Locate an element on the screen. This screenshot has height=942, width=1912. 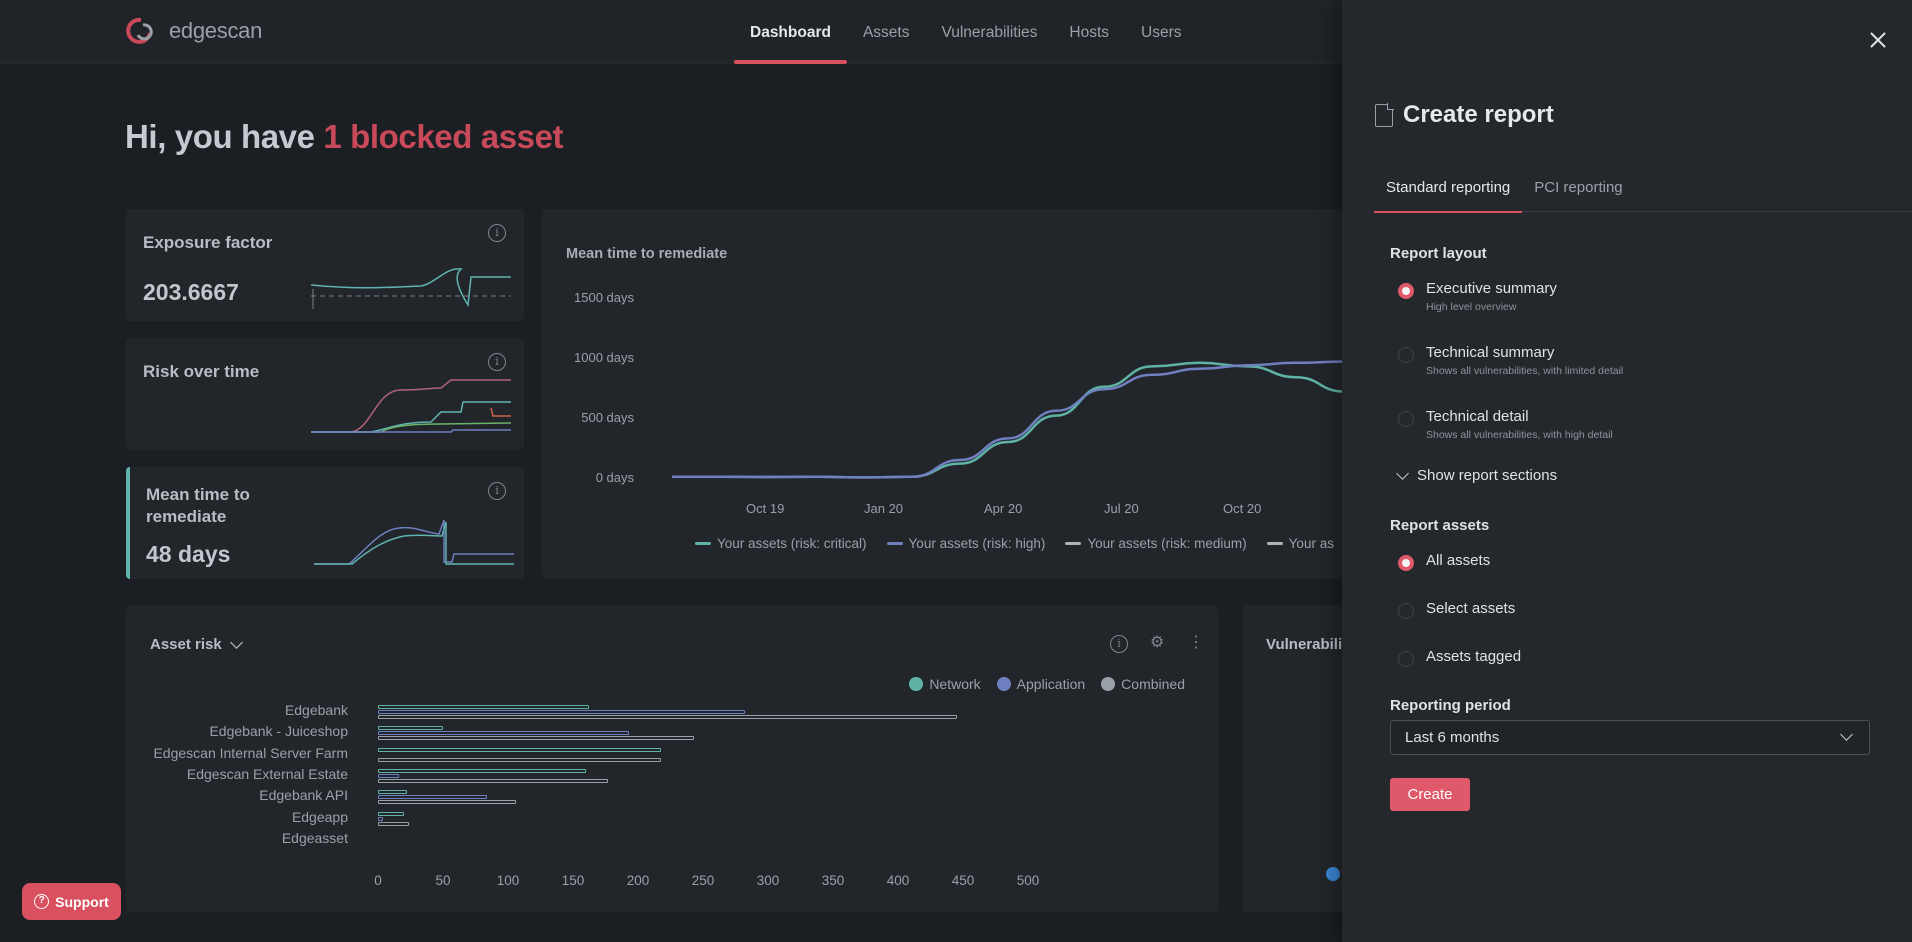
legend-item: Network is located at coordinates (945, 684).